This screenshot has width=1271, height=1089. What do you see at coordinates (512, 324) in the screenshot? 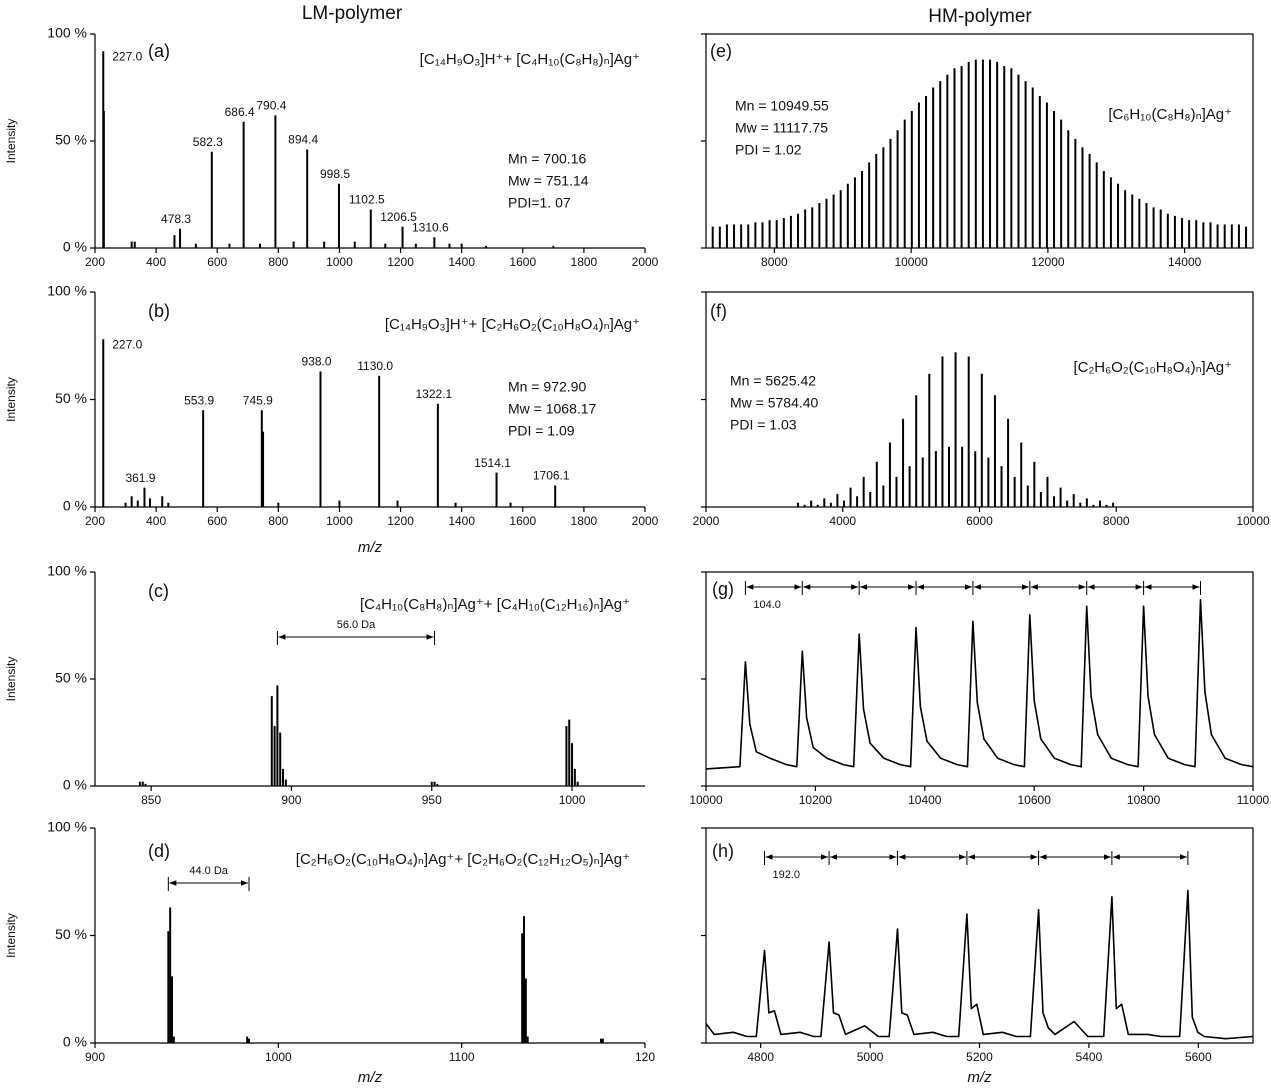
I see `formula: [C₁₄H₉O₃]H⁺+ [C₂H₆O₂(C₁₀H₈O₄)ₙ]Ag⁺` at bounding box center [512, 324].